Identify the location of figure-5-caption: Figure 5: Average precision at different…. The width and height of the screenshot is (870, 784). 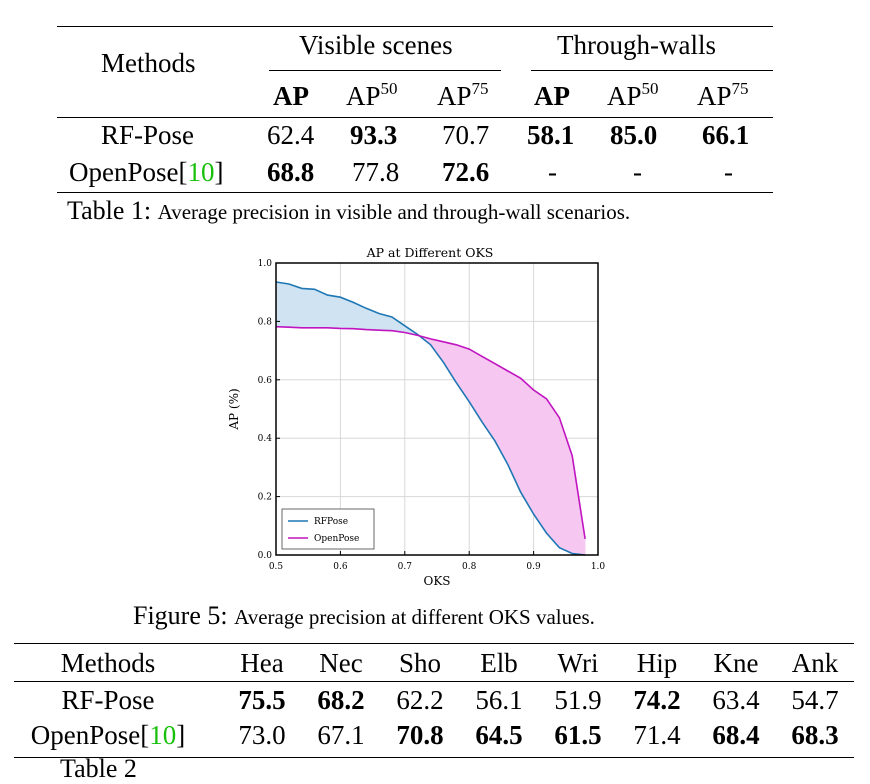
(364, 615).